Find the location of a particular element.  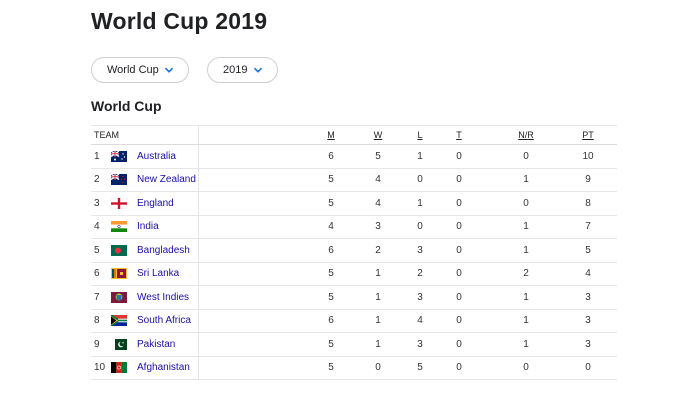

year-dropdown: 2019 is located at coordinates (242, 70).